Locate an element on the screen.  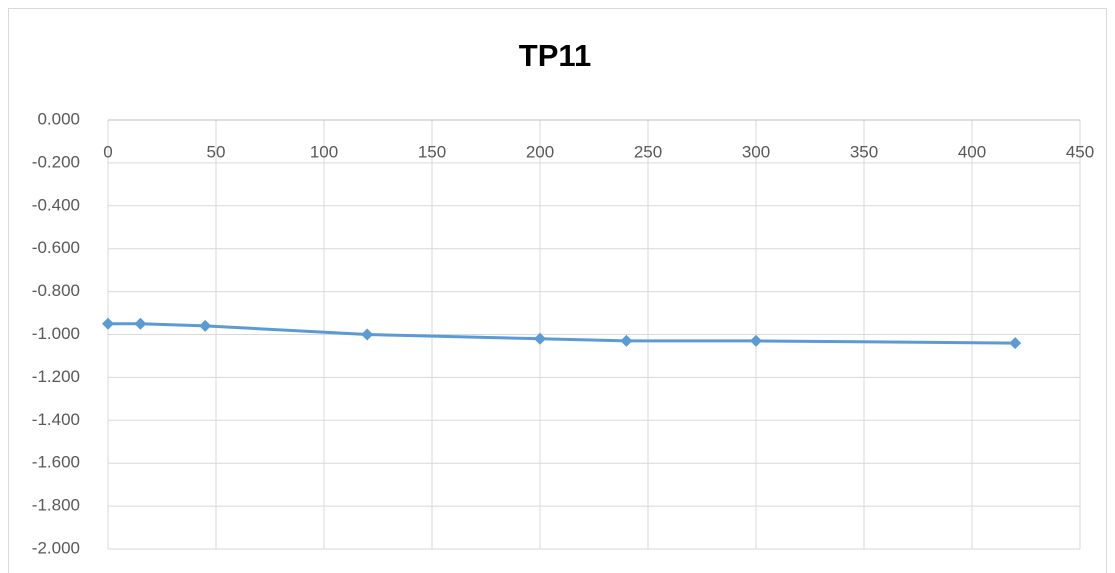
y-tick-label: 0.000 is located at coordinates (58, 118).